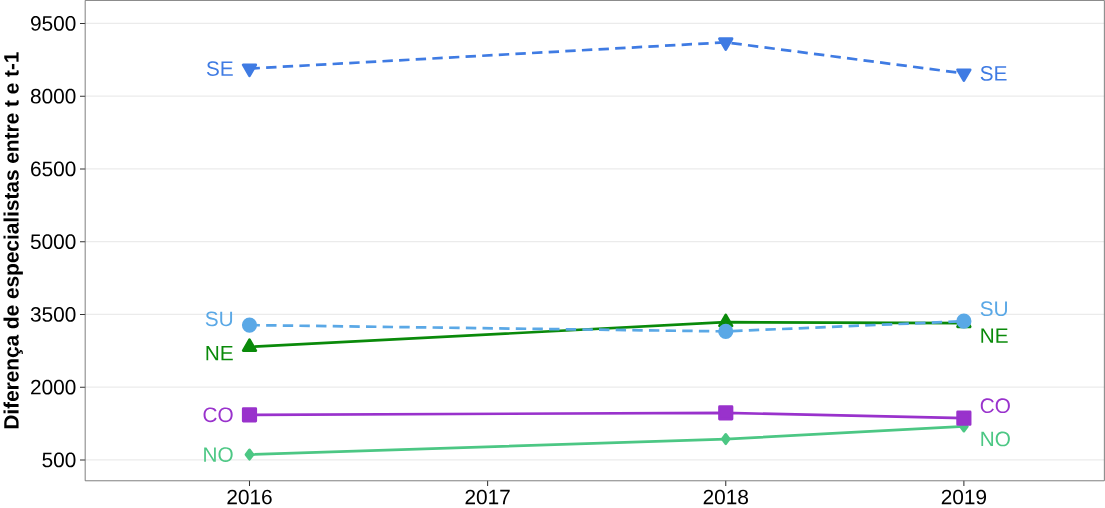  I want to click on y-axis-title: Diferença de especialistas entre t e t-1, so click(13, 240).